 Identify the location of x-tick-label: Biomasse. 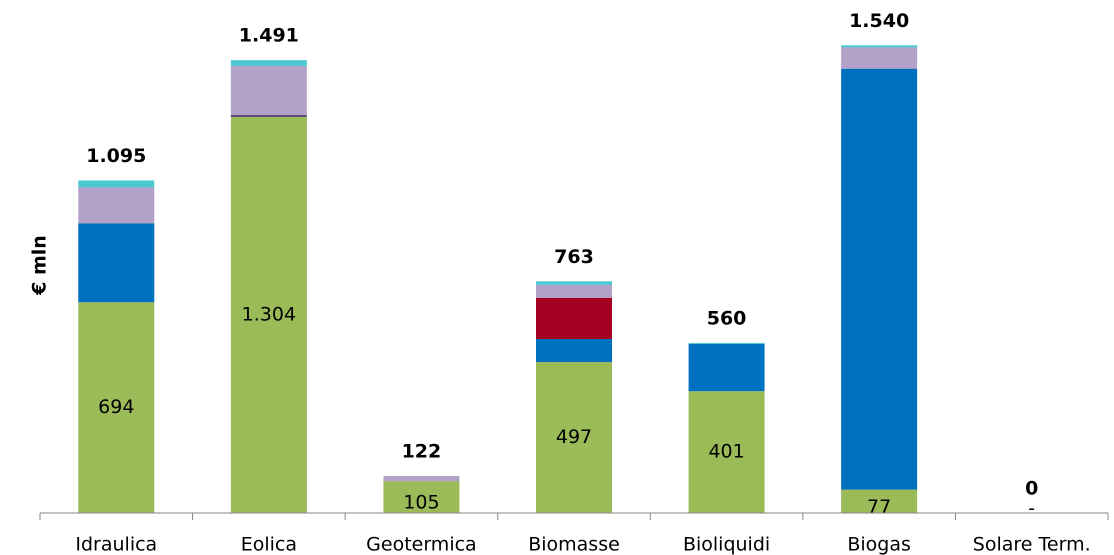
(574, 544).